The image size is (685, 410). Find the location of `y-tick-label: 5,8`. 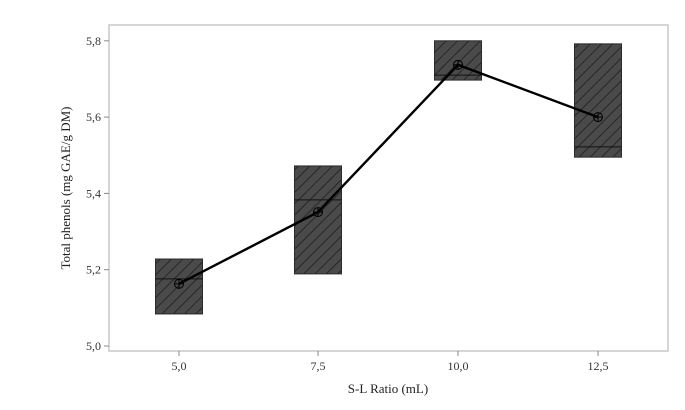

y-tick-label: 5,8 is located at coordinates (93, 41).